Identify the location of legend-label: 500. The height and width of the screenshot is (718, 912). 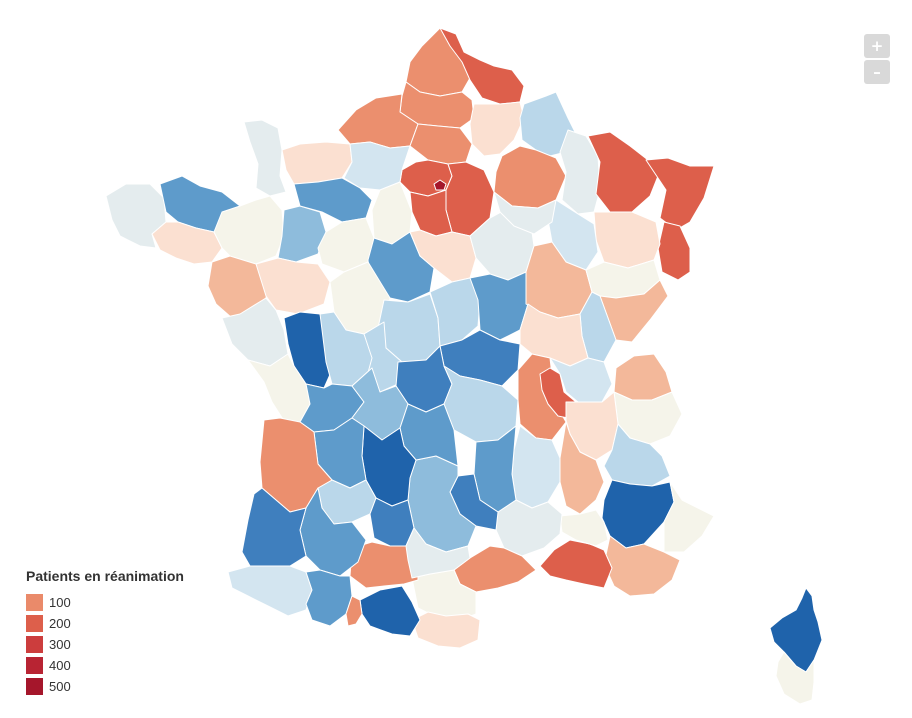
(60, 686).